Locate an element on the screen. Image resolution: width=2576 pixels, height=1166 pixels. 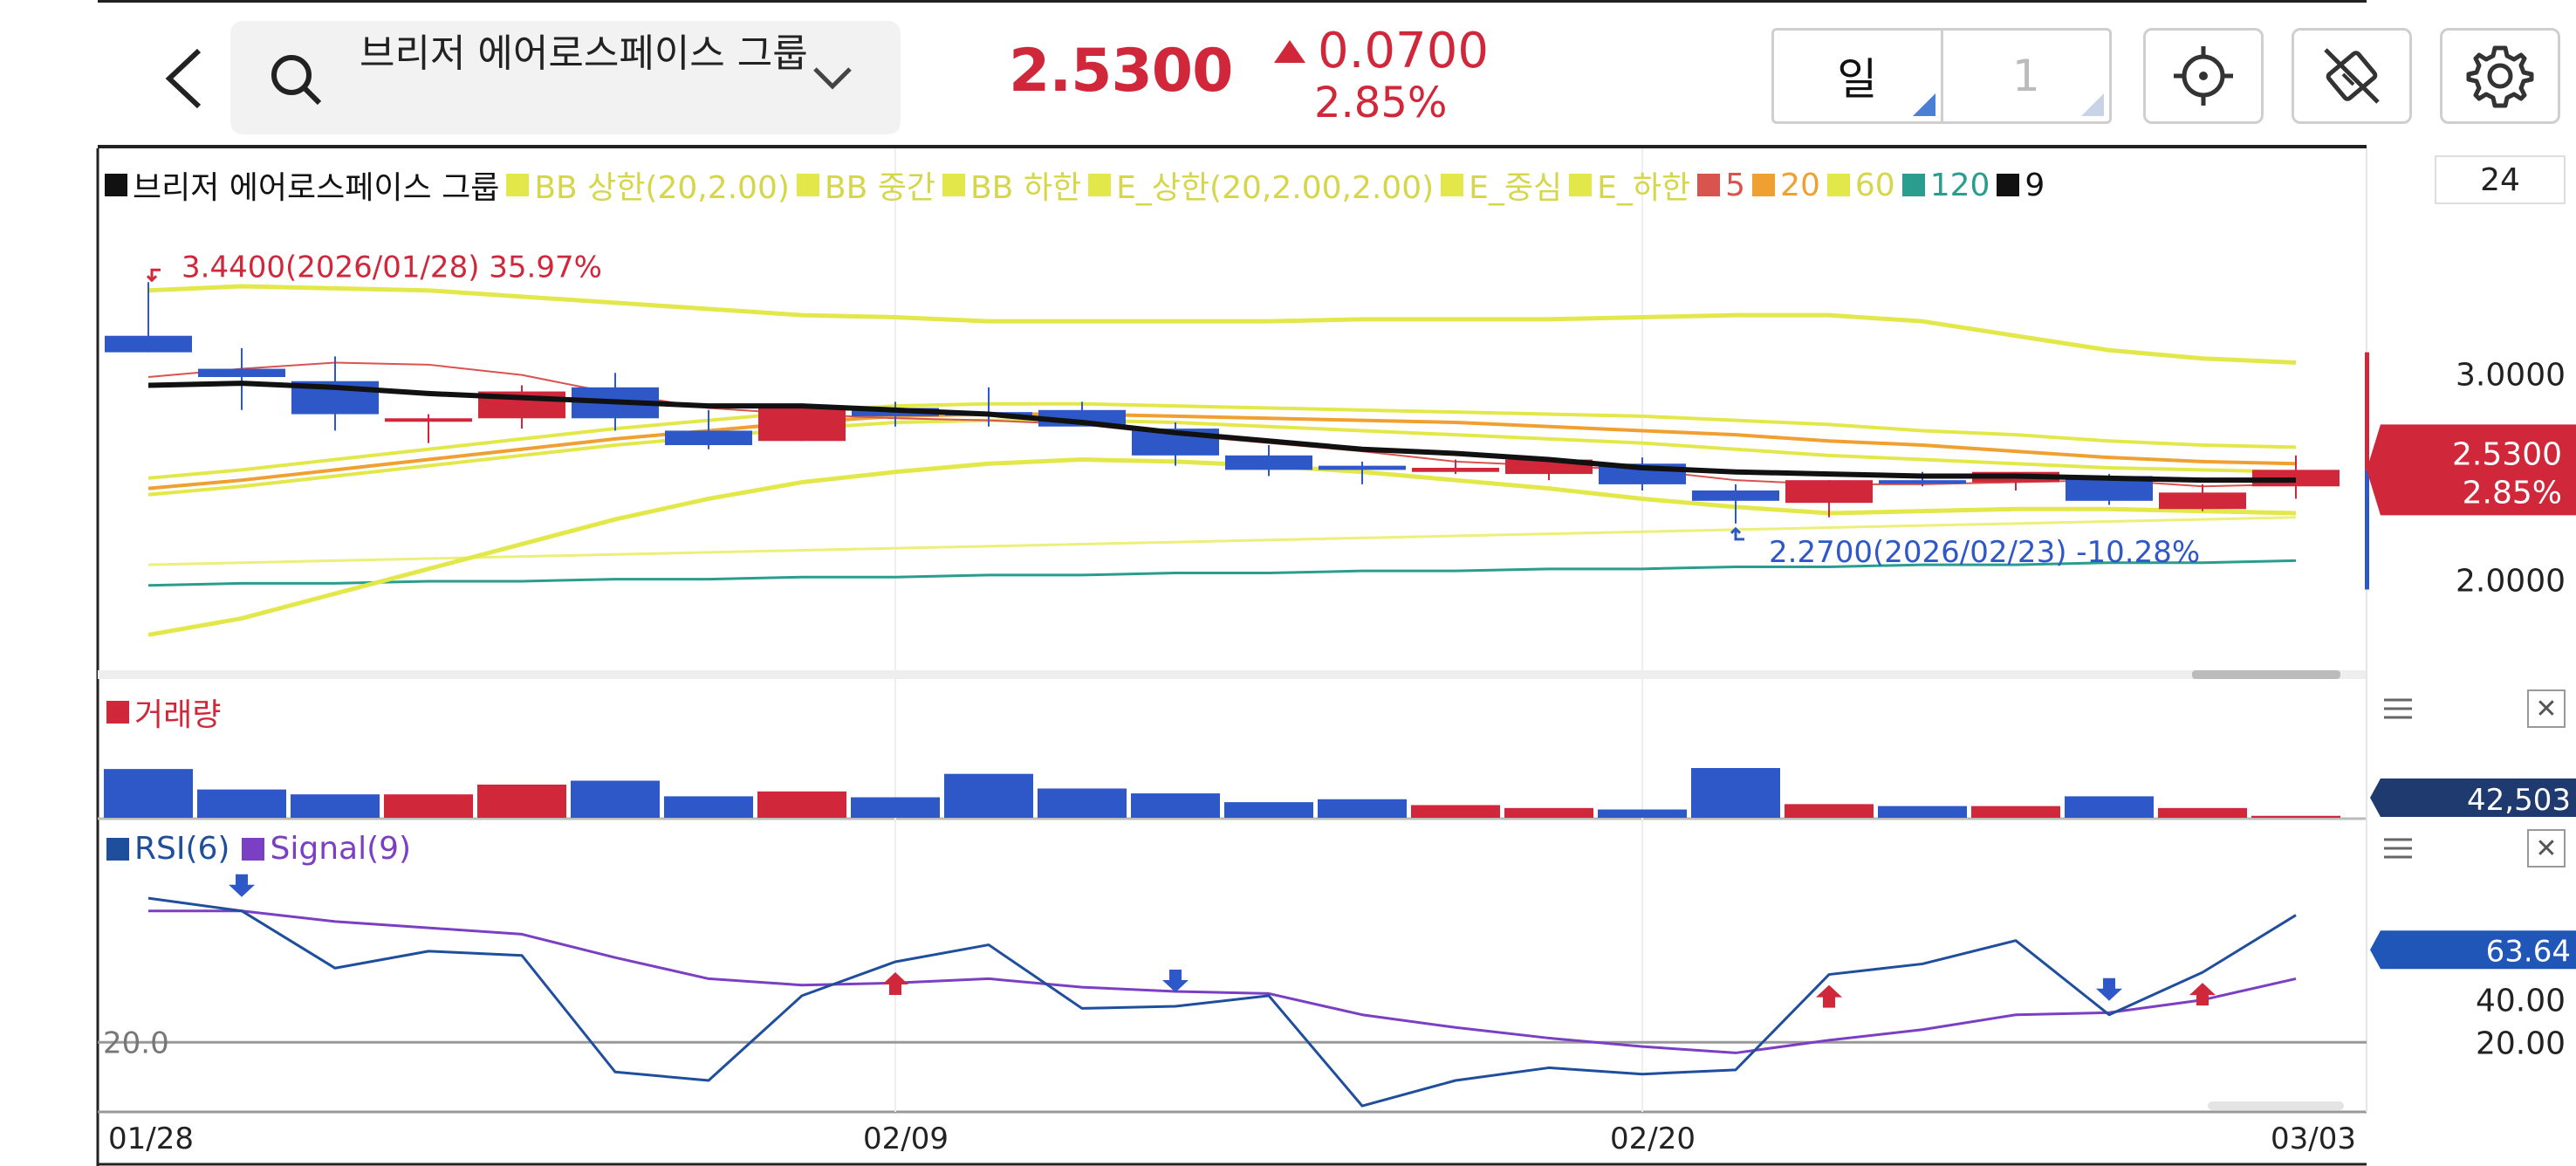
legend-item-main: 브리저 에어로스페이스 그룹 is located at coordinates (302, 185).